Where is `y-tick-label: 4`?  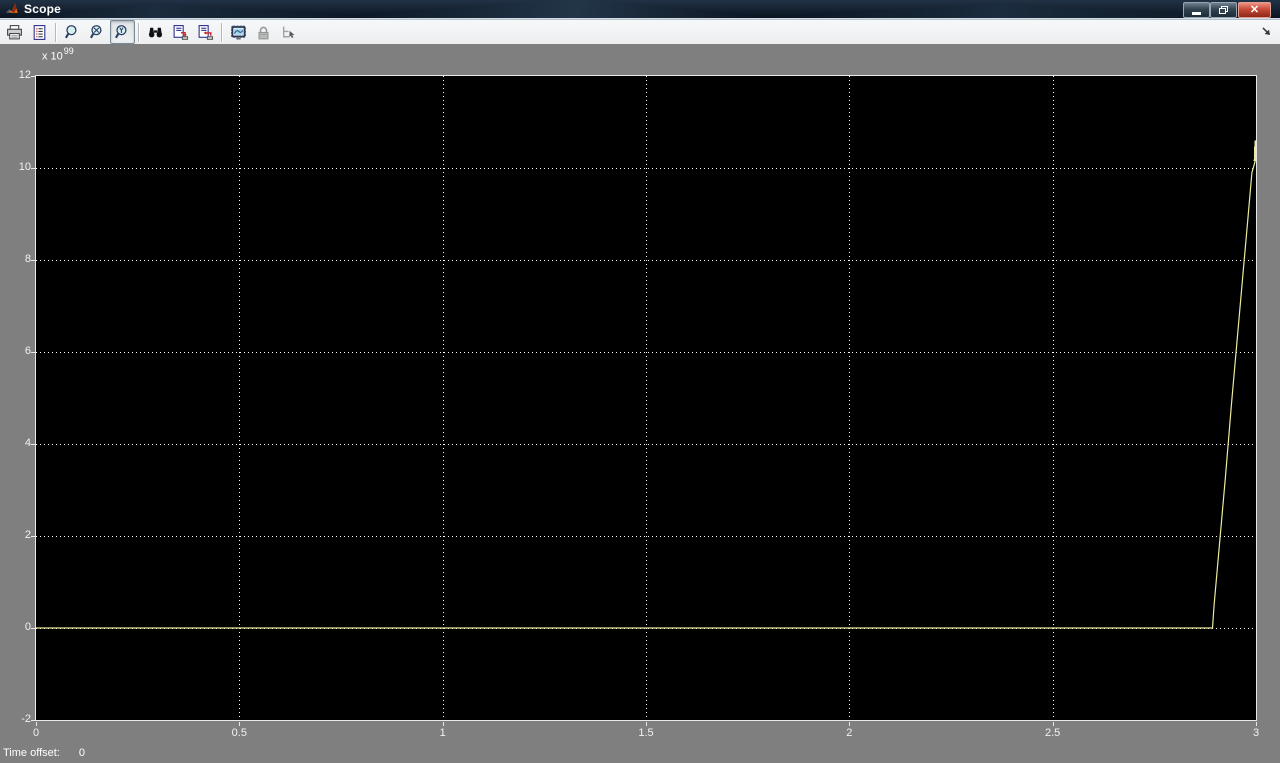
y-tick-label: 4 is located at coordinates (27, 443).